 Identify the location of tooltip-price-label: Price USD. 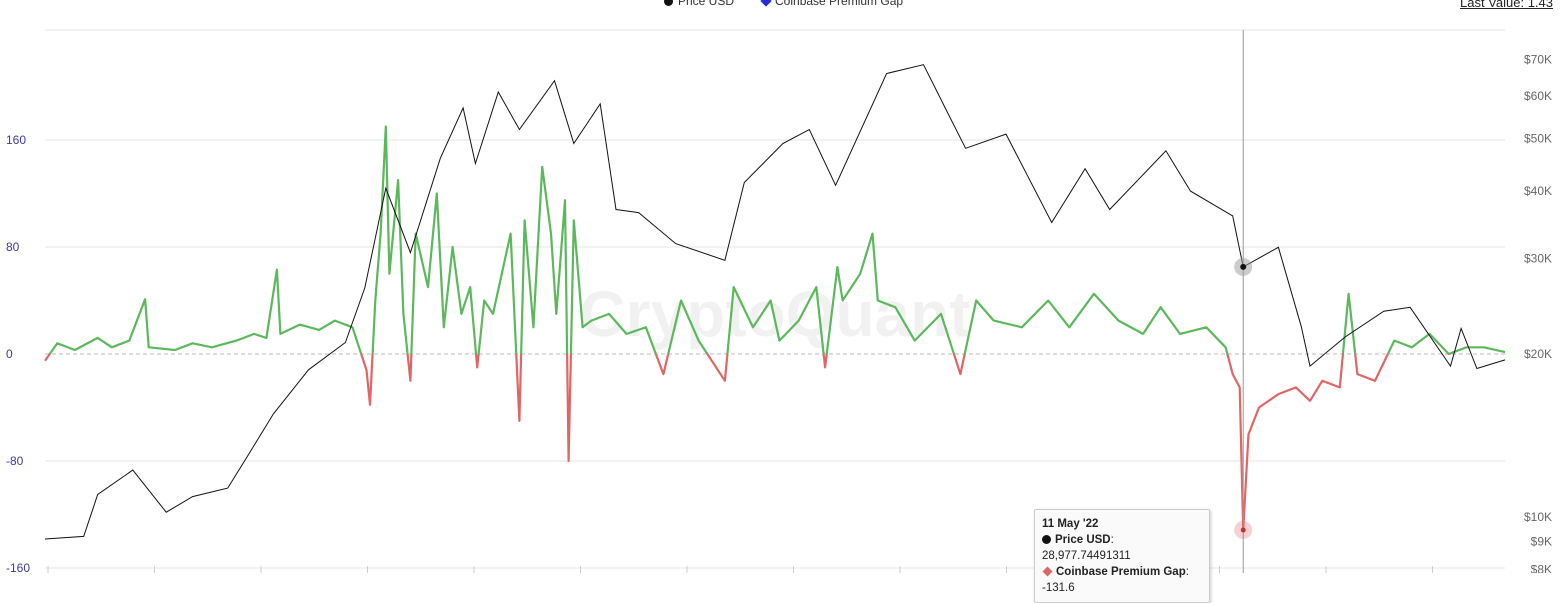
(1083, 540).